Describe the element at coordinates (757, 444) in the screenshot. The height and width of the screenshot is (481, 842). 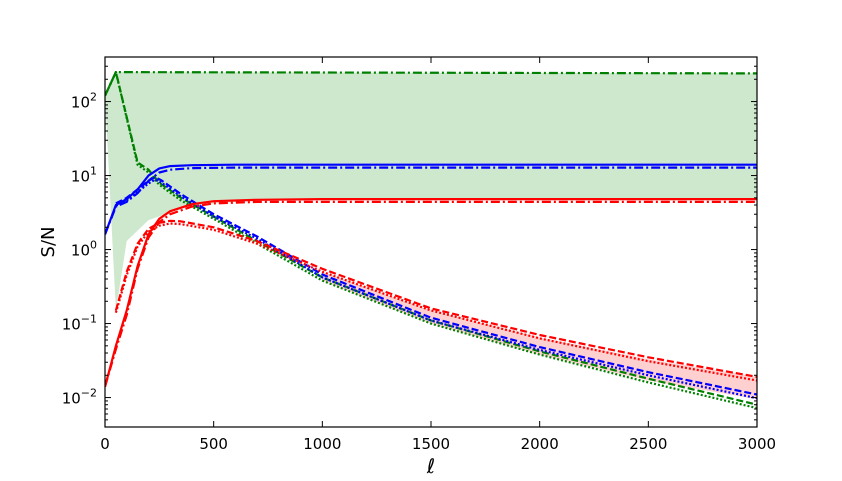
I see `x-tick-label: 3000` at that location.